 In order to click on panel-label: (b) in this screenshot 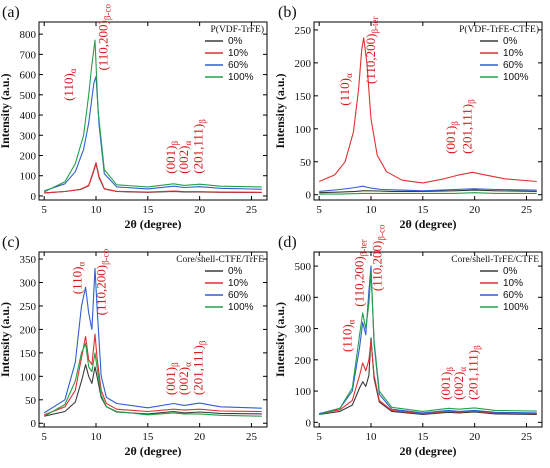, I will do `click(287, 12)`.